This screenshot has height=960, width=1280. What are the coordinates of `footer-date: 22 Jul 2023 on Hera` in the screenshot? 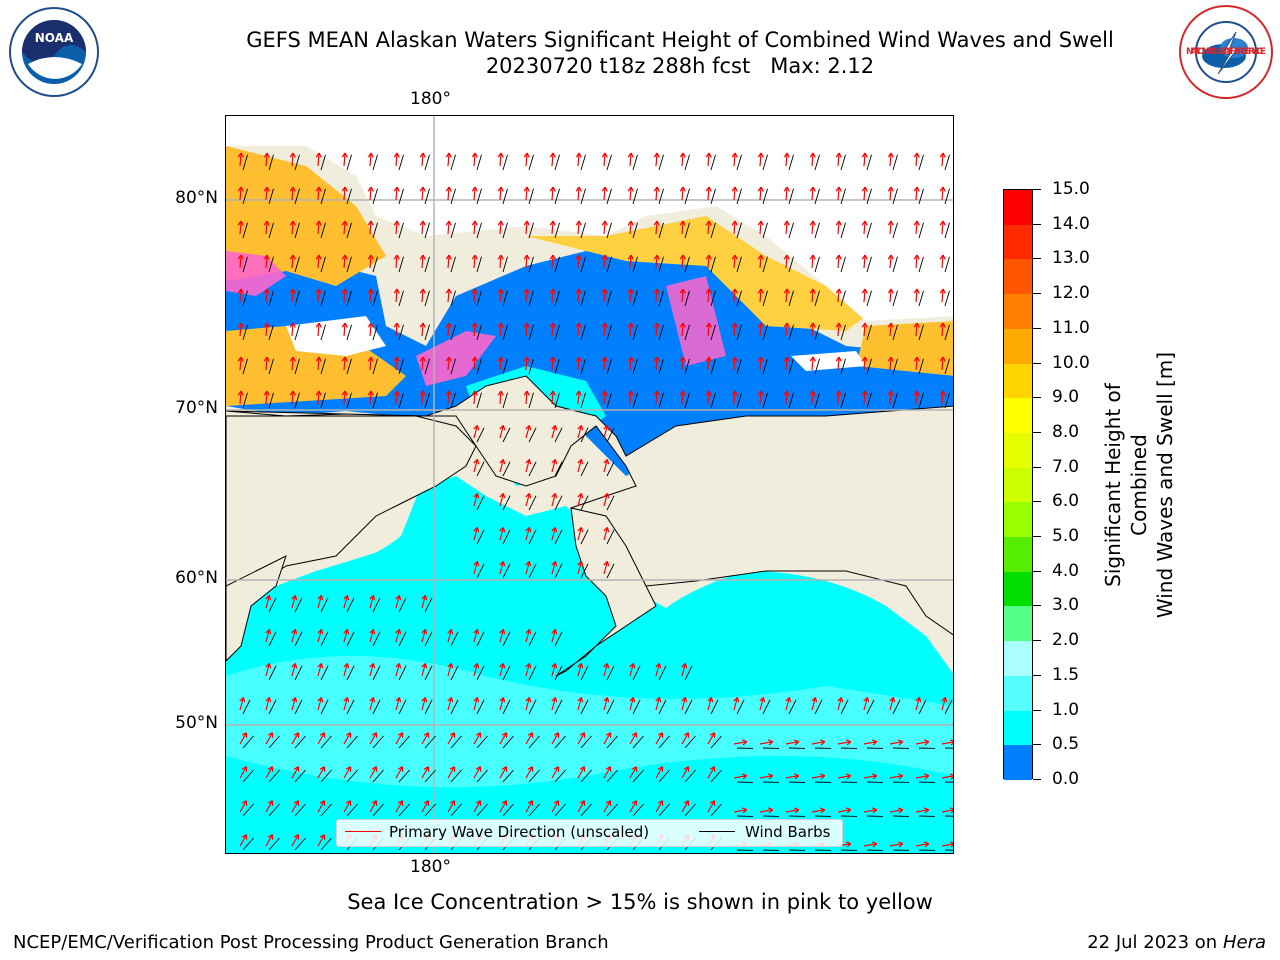 It's located at (1176, 942).